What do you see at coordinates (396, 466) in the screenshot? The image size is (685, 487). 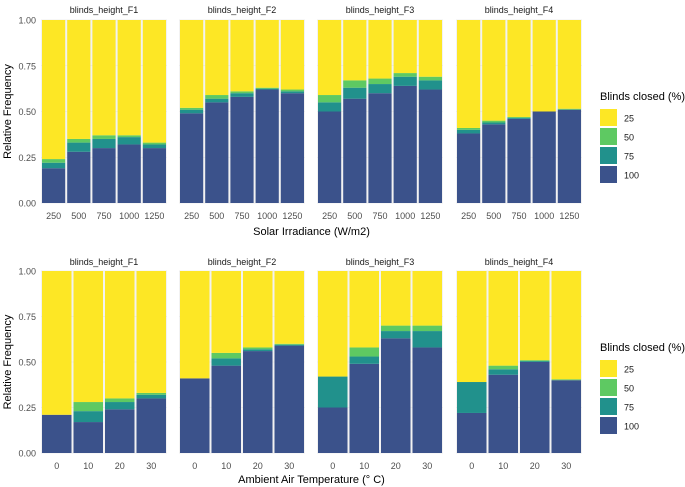 I see `x-tick-label: 20` at bounding box center [396, 466].